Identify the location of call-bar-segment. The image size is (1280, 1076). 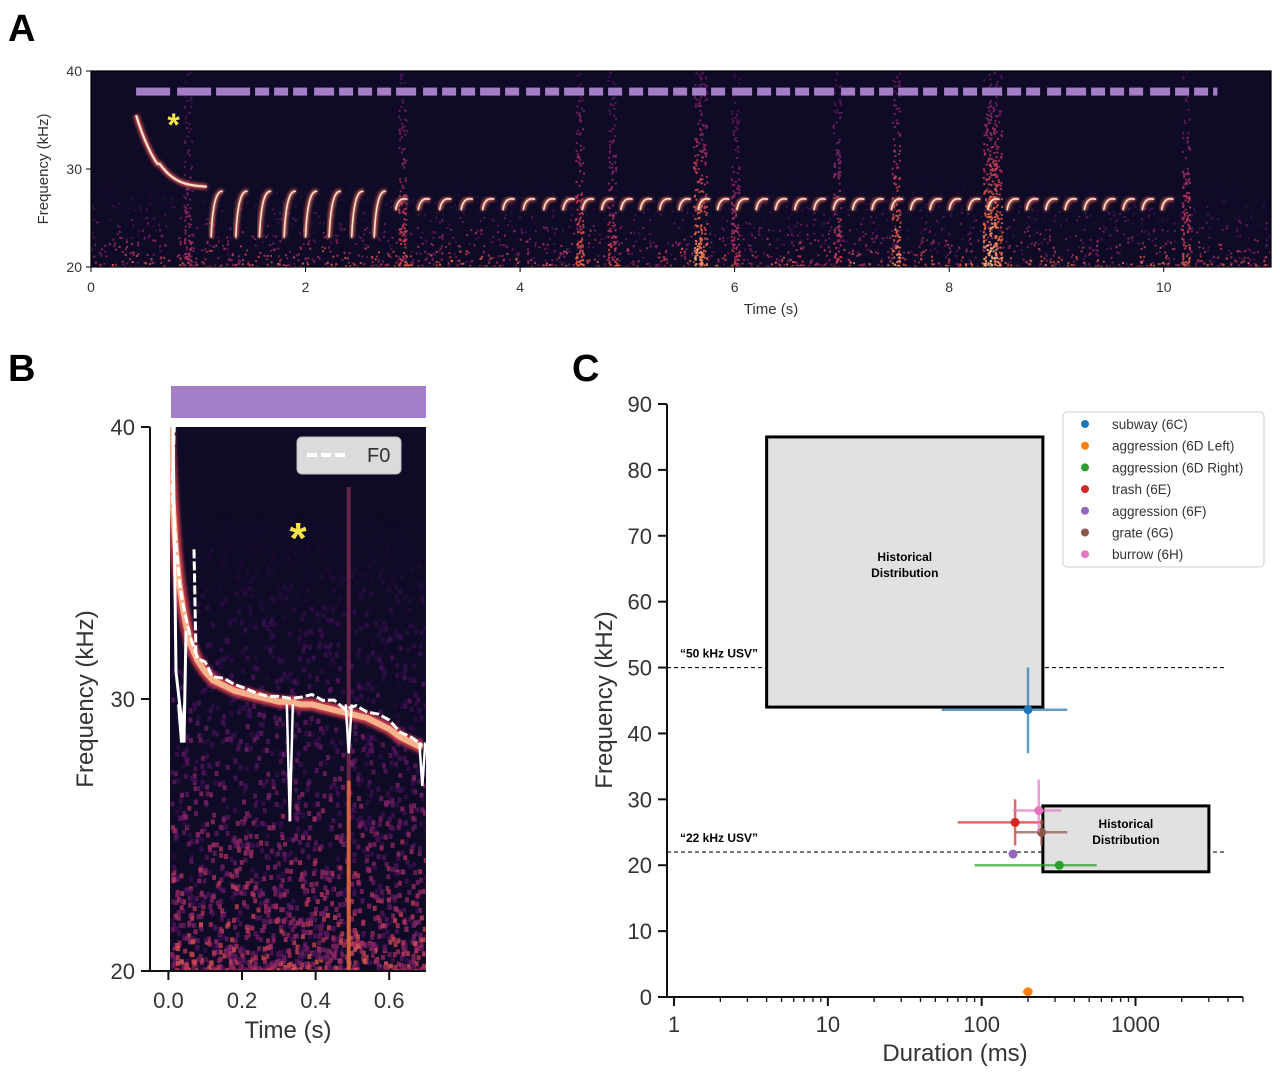
(718, 91).